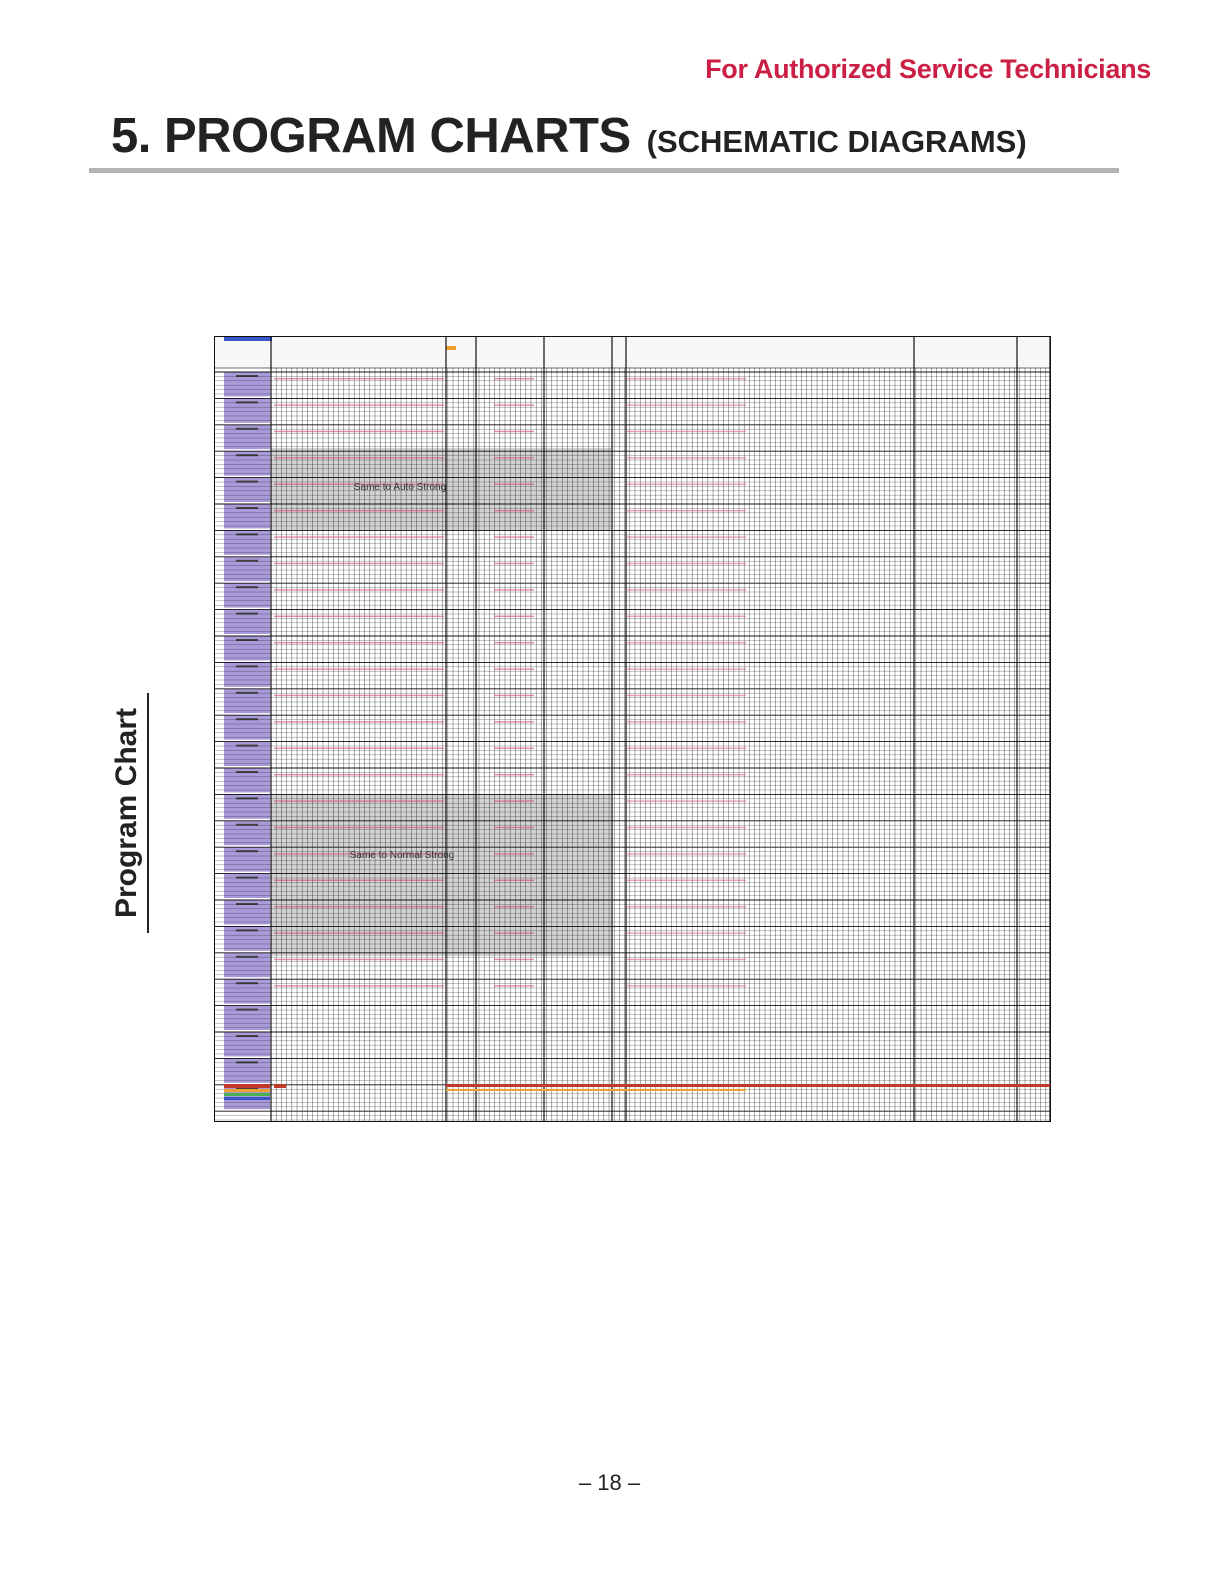 Image resolution: width=1219 pixels, height=1582 pixels. What do you see at coordinates (126, 813) in the screenshot?
I see `side-section-label: Program Chart` at bounding box center [126, 813].